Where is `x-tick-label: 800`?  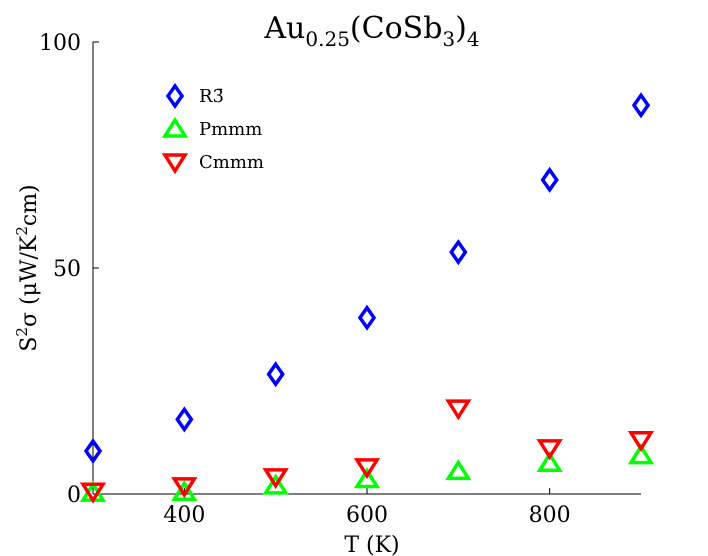 x-tick-label: 800 is located at coordinates (550, 515).